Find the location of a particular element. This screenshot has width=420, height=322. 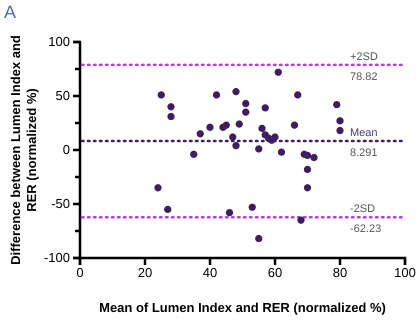

chart-title: A is located at coordinates (10, 12).